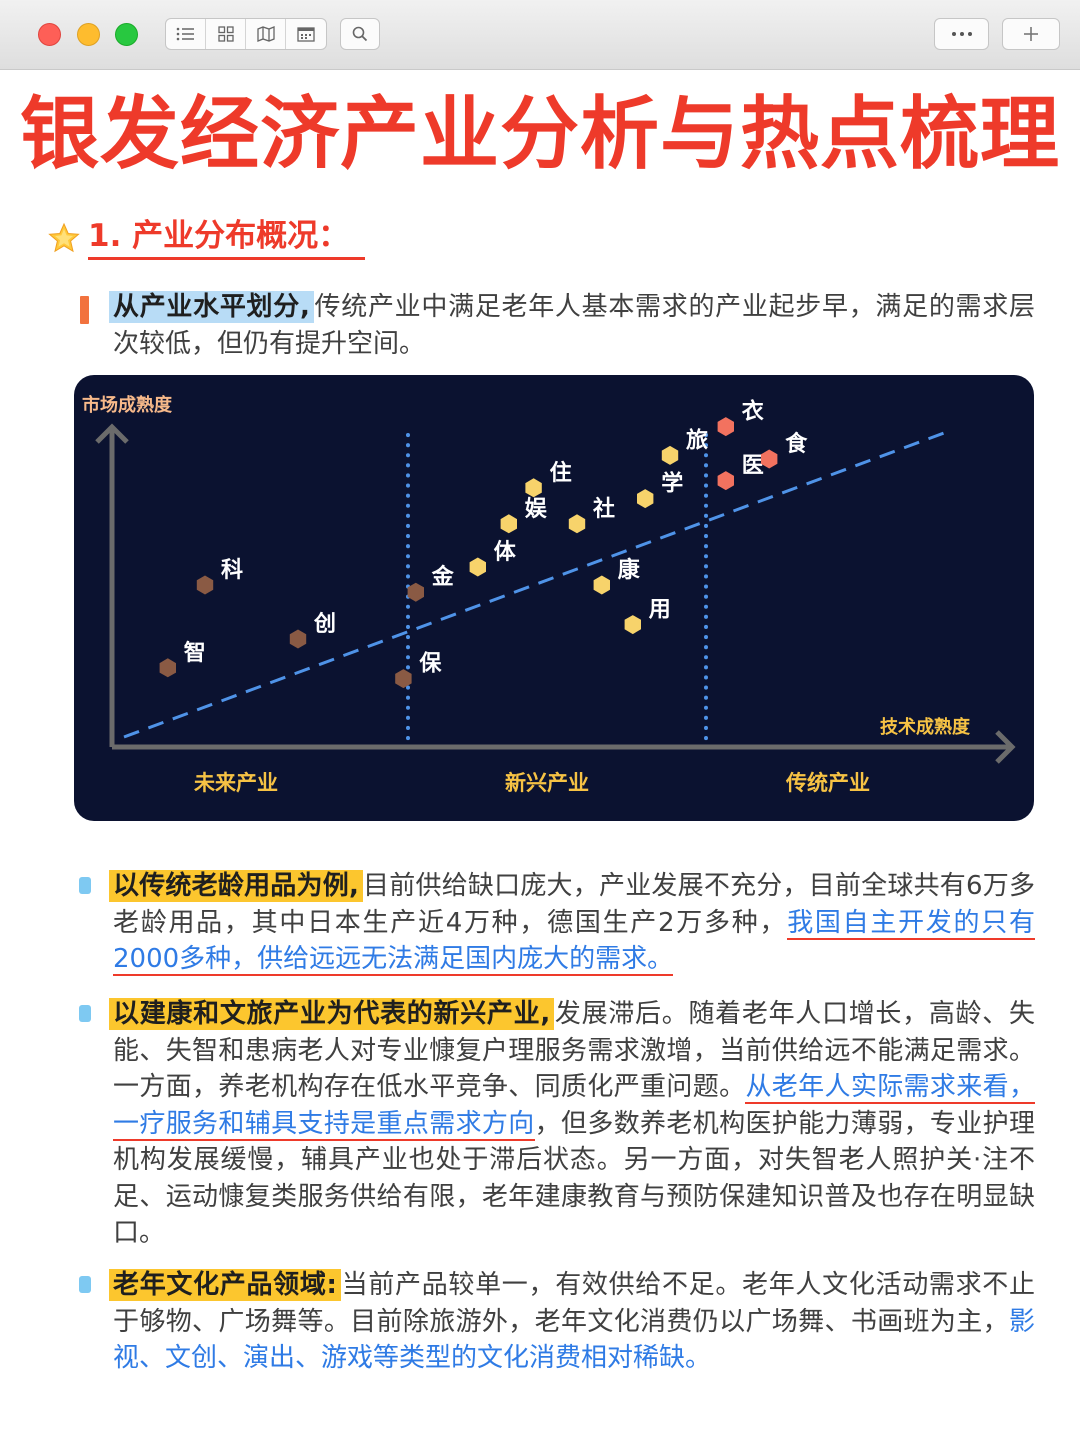  Describe the element at coordinates (574, 1106) in the screenshot. I see `bullet-2-link: 从老年人实际需求来看，一疗服务和辅具支持是重点需求方向` at that location.